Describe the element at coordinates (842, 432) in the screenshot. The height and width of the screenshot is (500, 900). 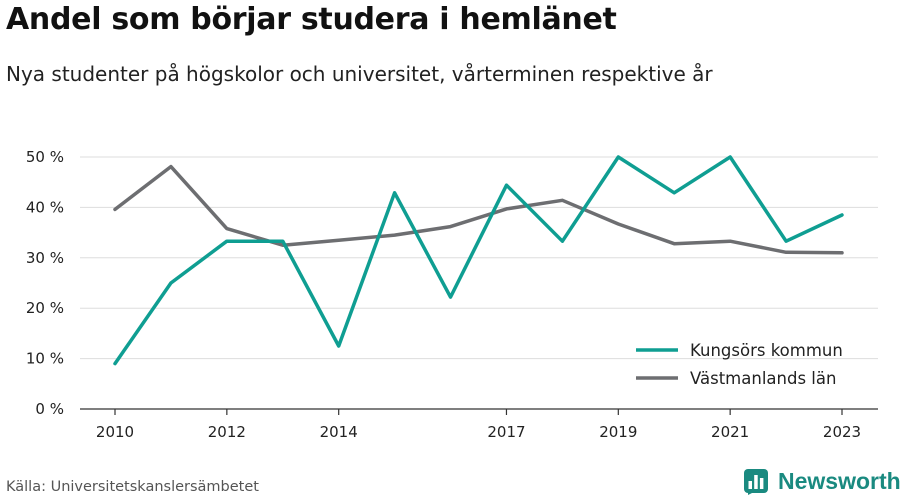
I see `x-tick-label: 2023` at that location.